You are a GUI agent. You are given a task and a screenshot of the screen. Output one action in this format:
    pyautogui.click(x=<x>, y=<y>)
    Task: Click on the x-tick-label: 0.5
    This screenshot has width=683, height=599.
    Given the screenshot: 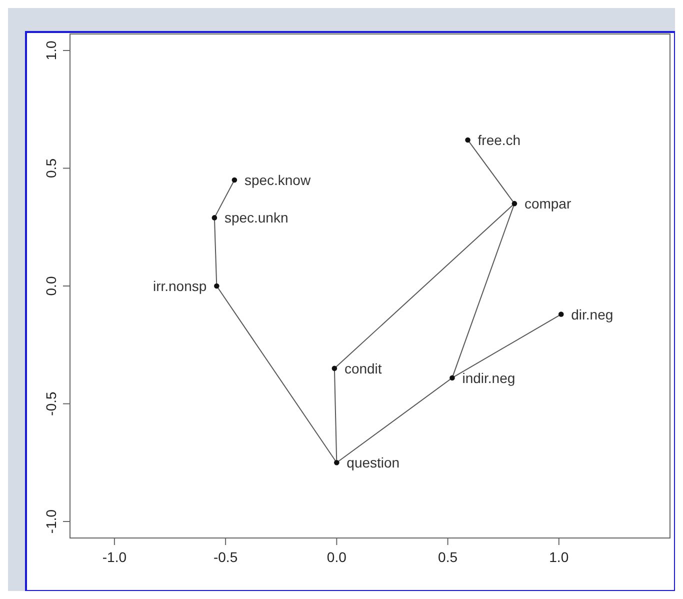 What is the action you would take?
    pyautogui.click(x=448, y=557)
    